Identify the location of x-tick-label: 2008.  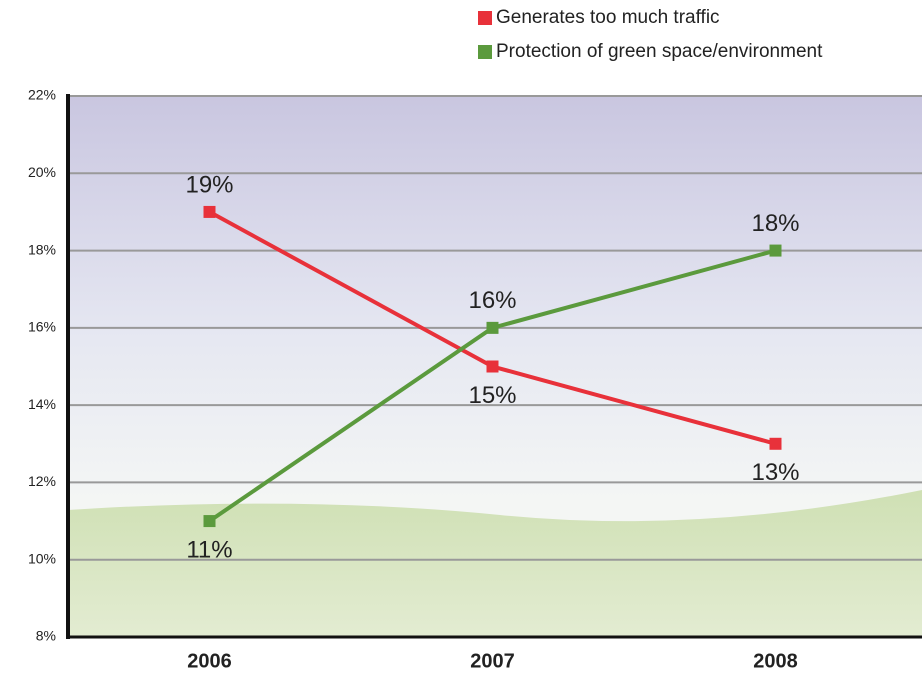
(775, 661).